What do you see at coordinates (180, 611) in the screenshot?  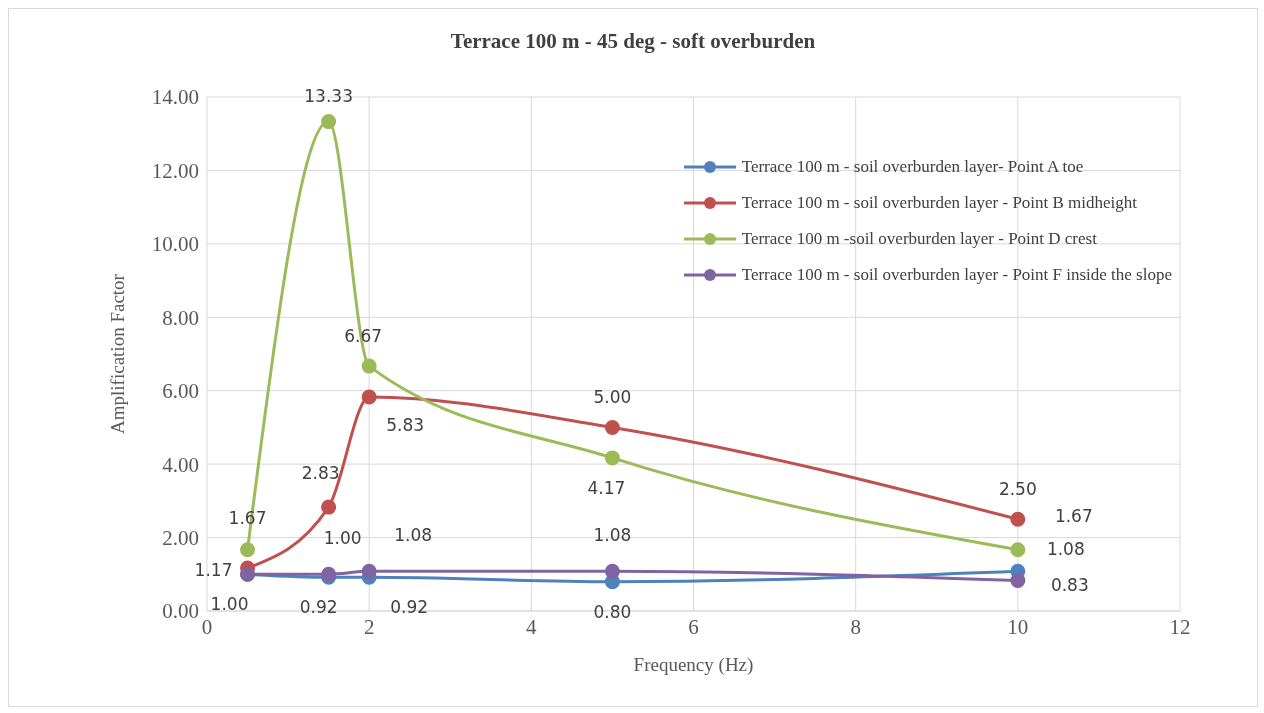 I see `y-tick-label: 0.00` at bounding box center [180, 611].